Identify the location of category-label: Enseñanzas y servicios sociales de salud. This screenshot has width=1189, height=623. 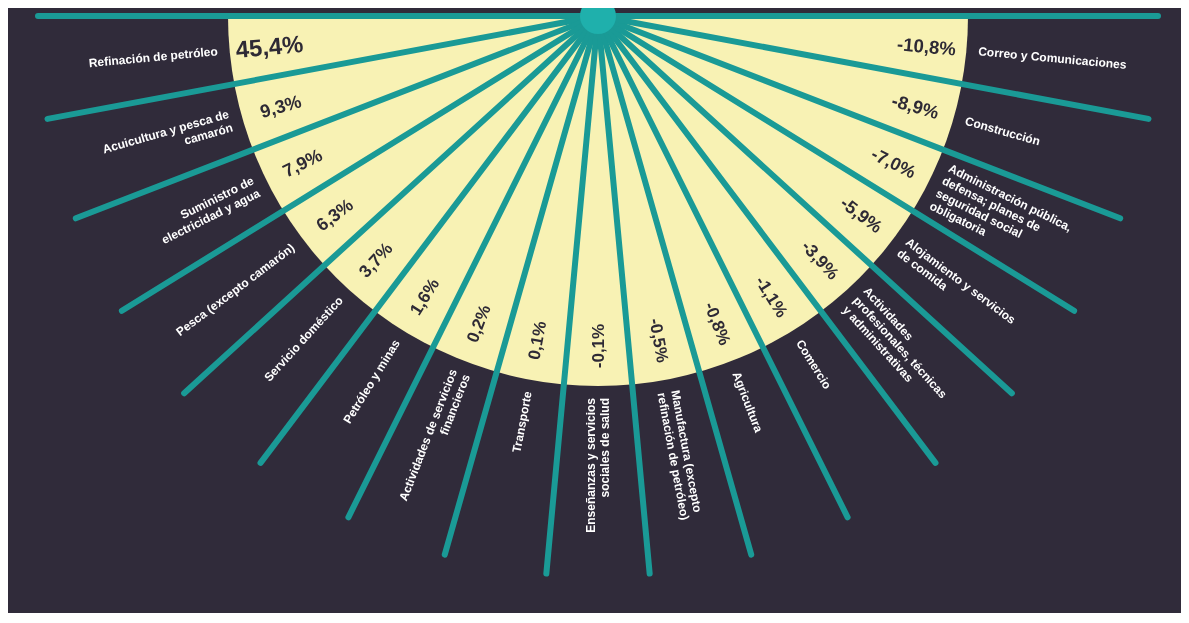
(598, 465).